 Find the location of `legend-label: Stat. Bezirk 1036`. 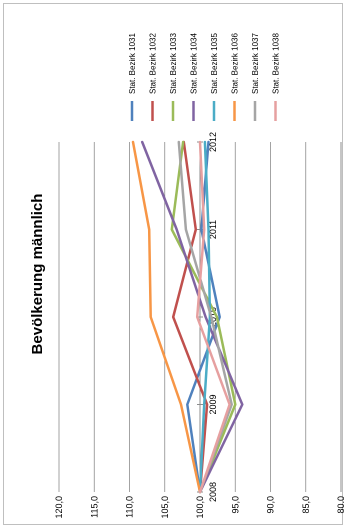

legend-label: Stat. Bezirk 1036 is located at coordinates (235, 63).